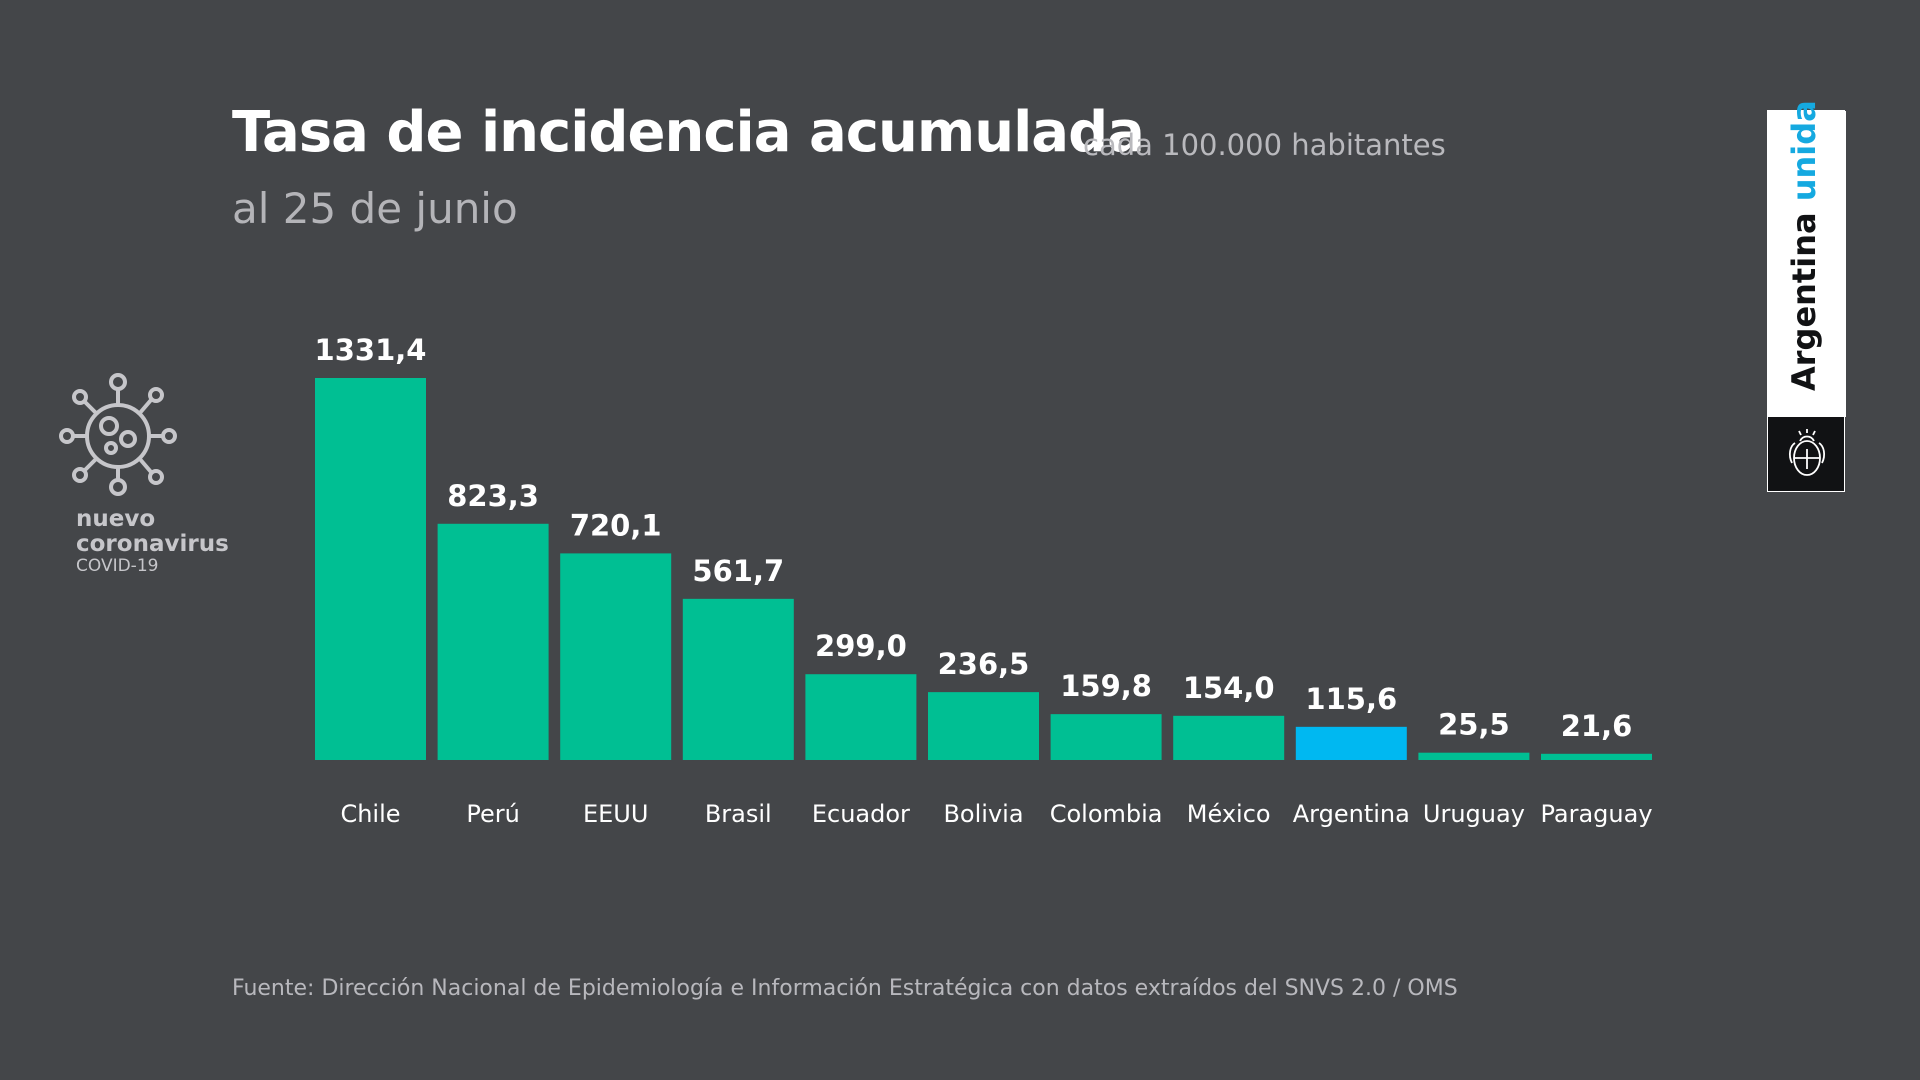 The width and height of the screenshot is (1920, 1080). What do you see at coordinates (370, 814) in the screenshot?
I see `category-label-chile: Chile` at bounding box center [370, 814].